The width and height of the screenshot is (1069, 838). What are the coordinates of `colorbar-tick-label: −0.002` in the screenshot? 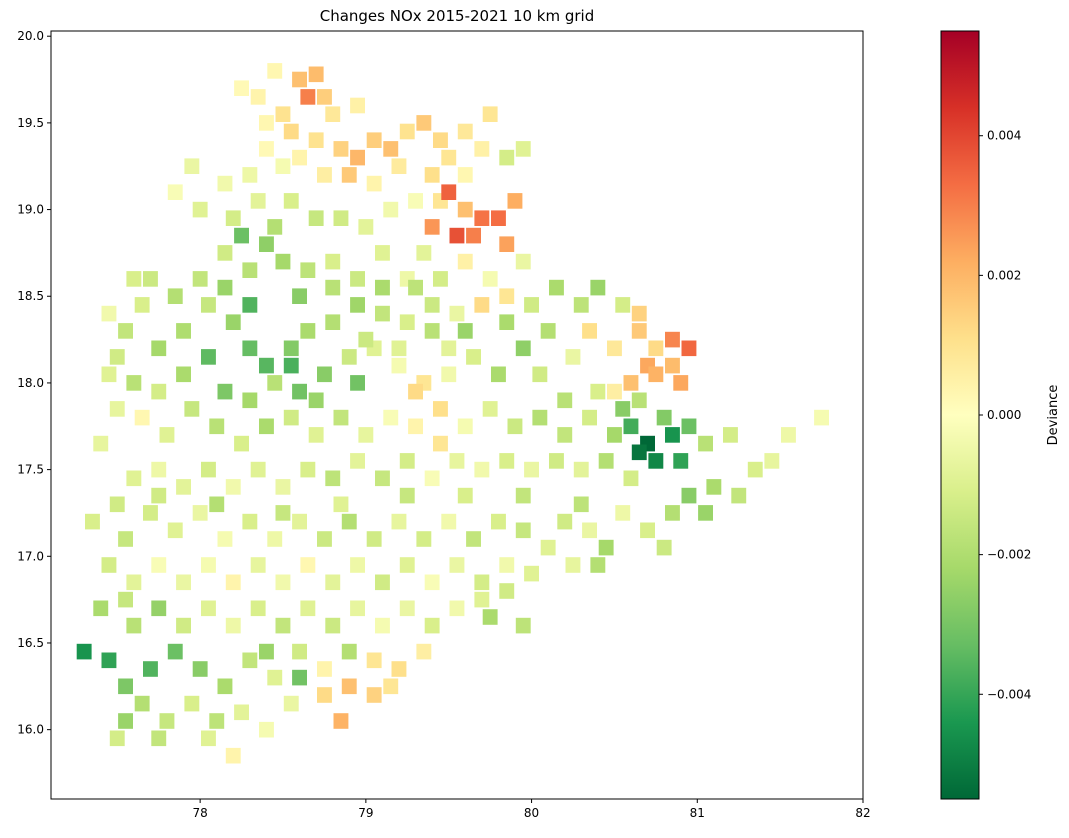 It's located at (1009, 555).